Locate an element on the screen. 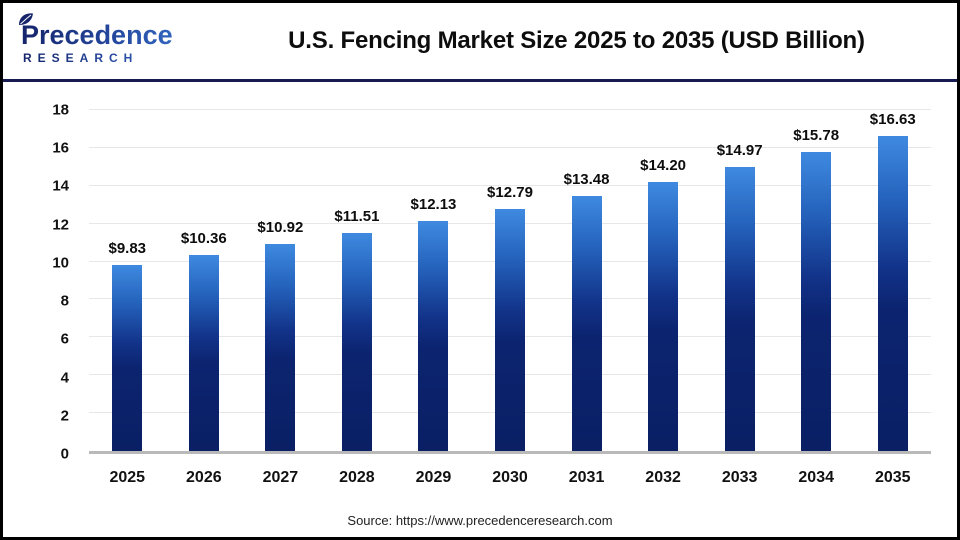 Image resolution: width=960 pixels, height=540 pixels. y-axis-tick-label: 2 is located at coordinates (64, 416).